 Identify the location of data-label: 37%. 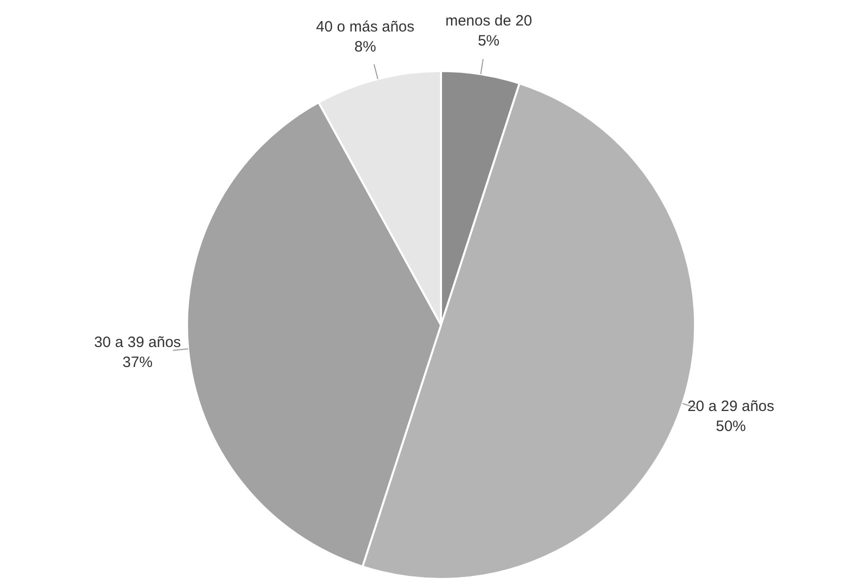
(137, 363).